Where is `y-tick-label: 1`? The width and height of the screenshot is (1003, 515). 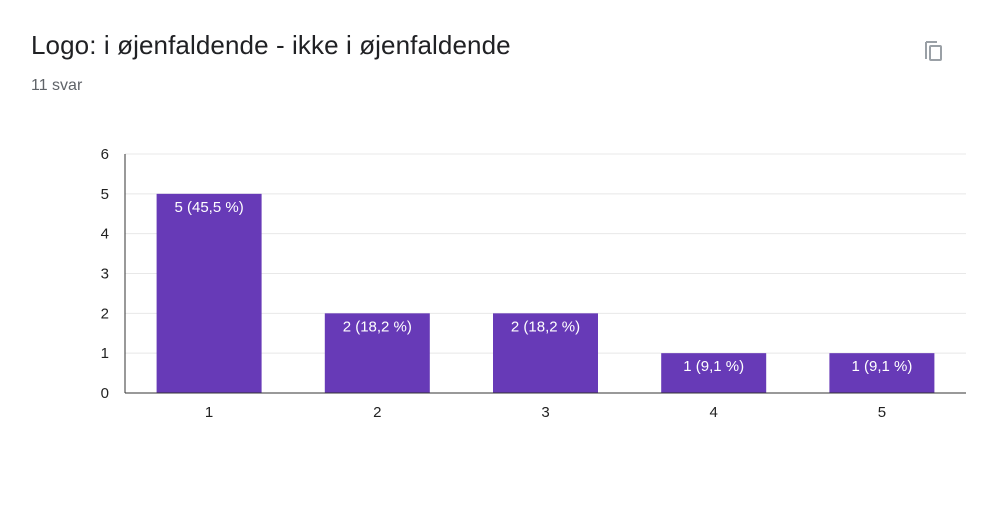
y-tick-label: 1 is located at coordinates (105, 353).